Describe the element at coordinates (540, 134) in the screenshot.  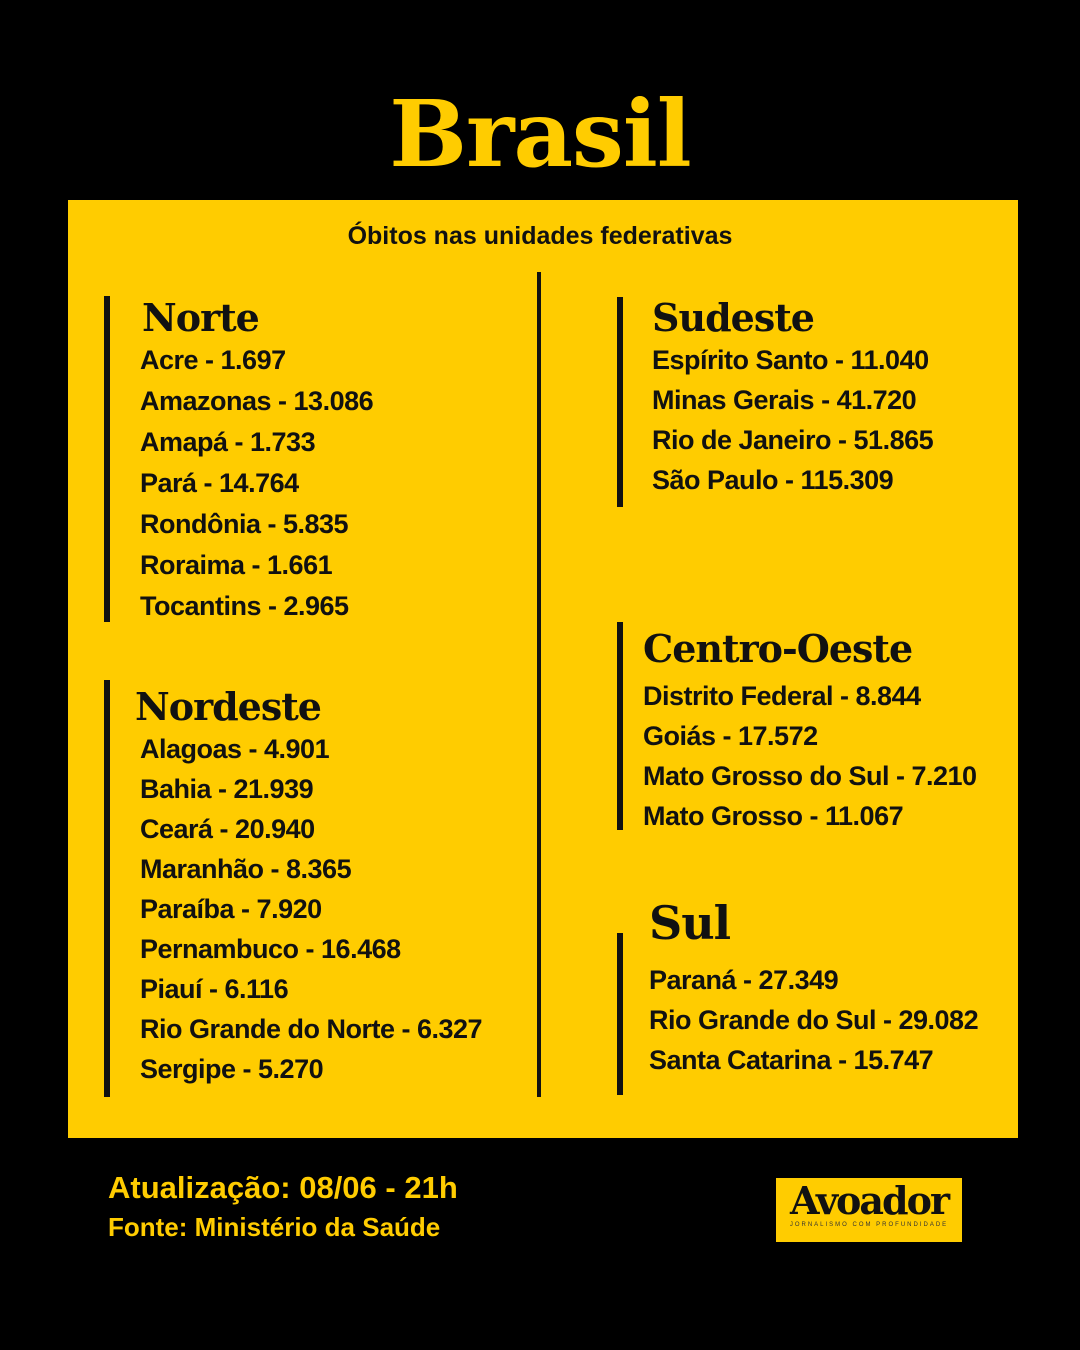
I see `page-title: Brasil` at that location.